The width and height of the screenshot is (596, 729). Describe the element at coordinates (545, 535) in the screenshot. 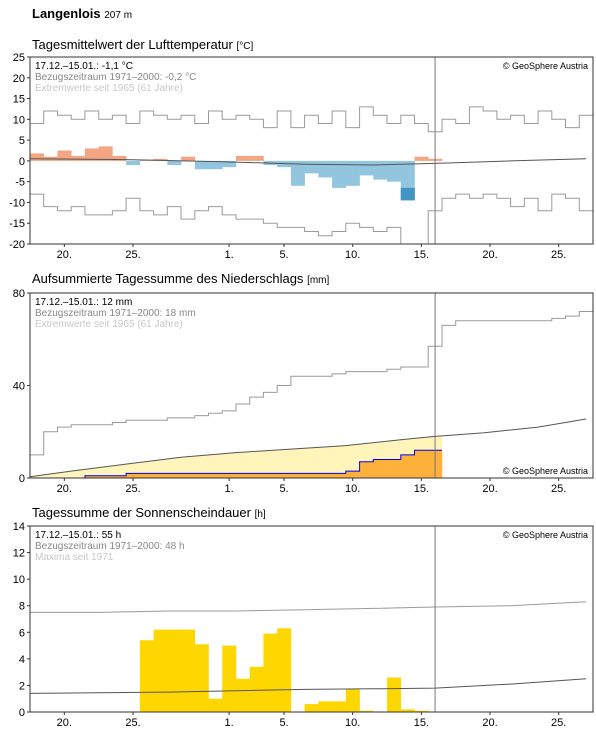

I see `sunshine-copyright: © GeoSphere Austria` at that location.